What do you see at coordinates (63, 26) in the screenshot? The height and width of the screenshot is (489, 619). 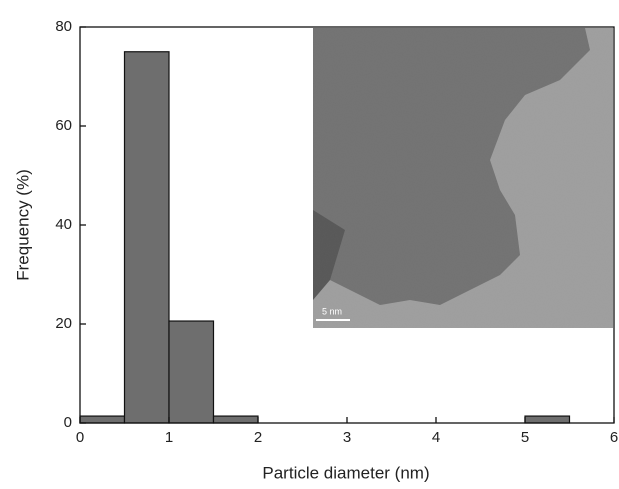 I see `y-tick-label: 80` at bounding box center [63, 26].